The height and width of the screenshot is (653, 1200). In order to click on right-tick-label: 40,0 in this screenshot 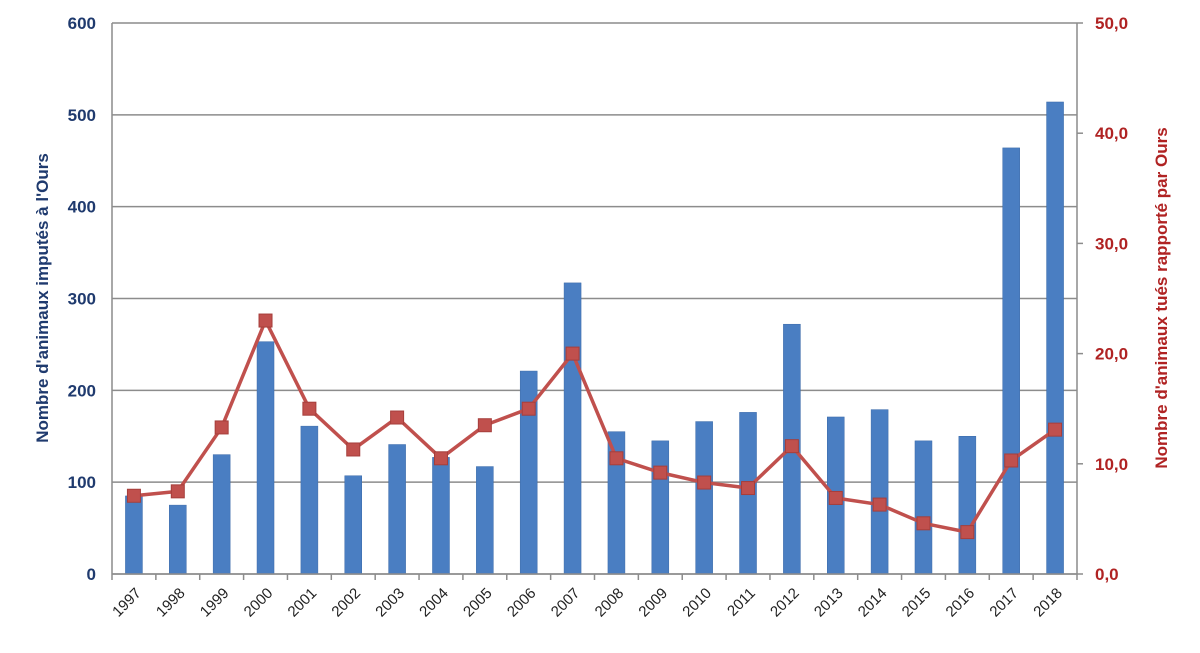, I will do `click(1111, 133)`.